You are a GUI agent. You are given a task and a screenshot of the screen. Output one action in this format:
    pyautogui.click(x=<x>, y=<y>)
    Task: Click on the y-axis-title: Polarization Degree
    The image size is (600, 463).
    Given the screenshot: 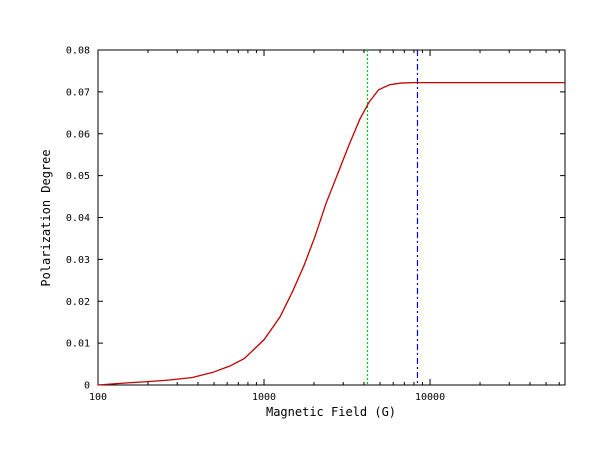 What is the action you would take?
    pyautogui.click(x=46, y=217)
    